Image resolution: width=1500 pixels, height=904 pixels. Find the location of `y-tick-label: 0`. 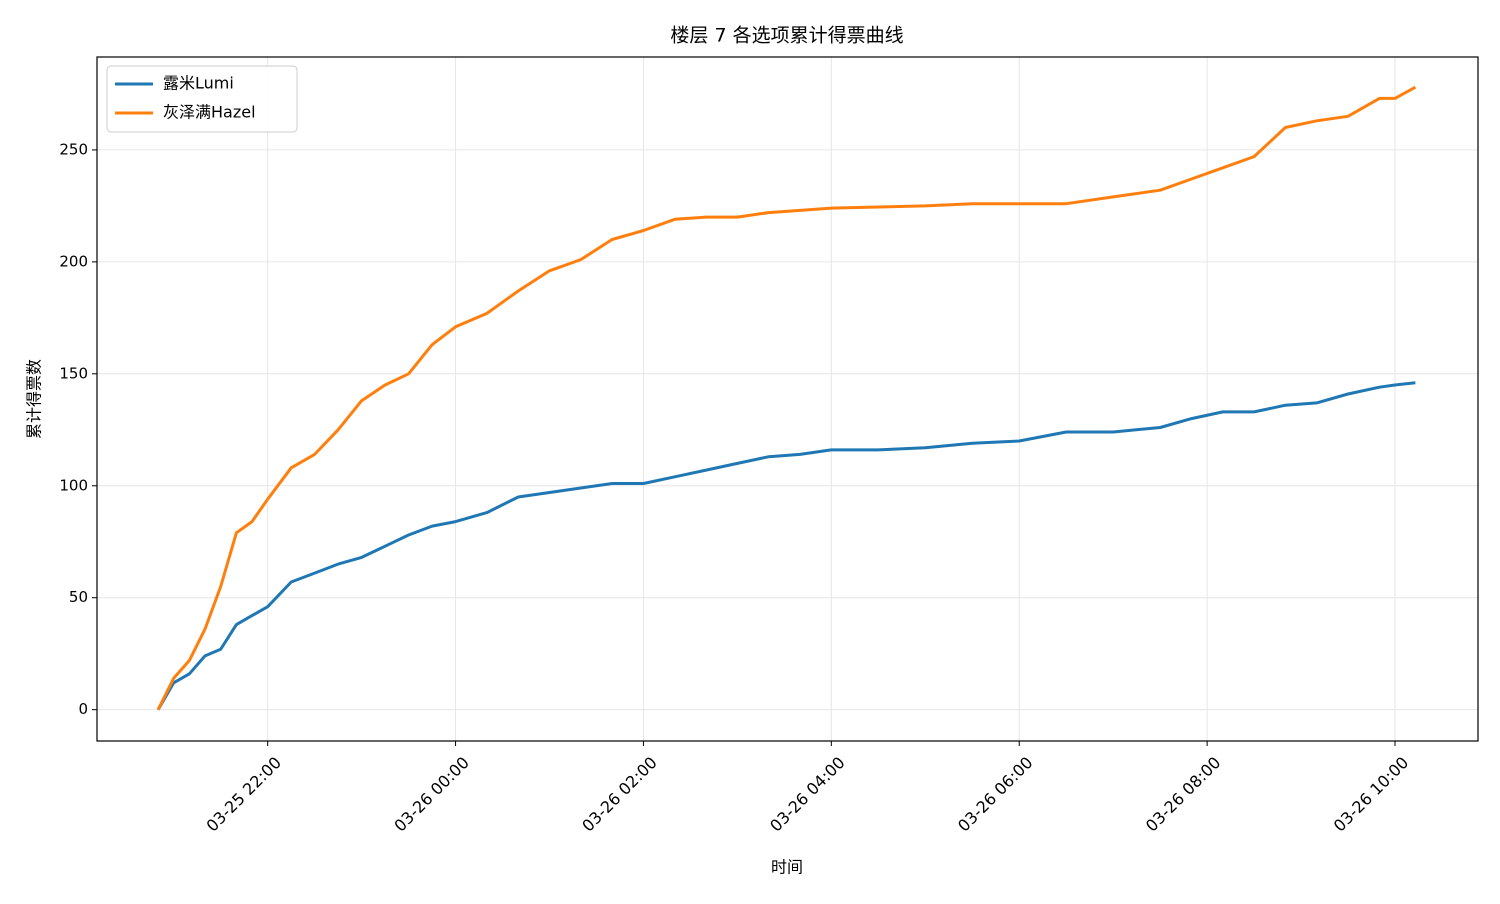

y-tick-label: 0 is located at coordinates (83, 709).